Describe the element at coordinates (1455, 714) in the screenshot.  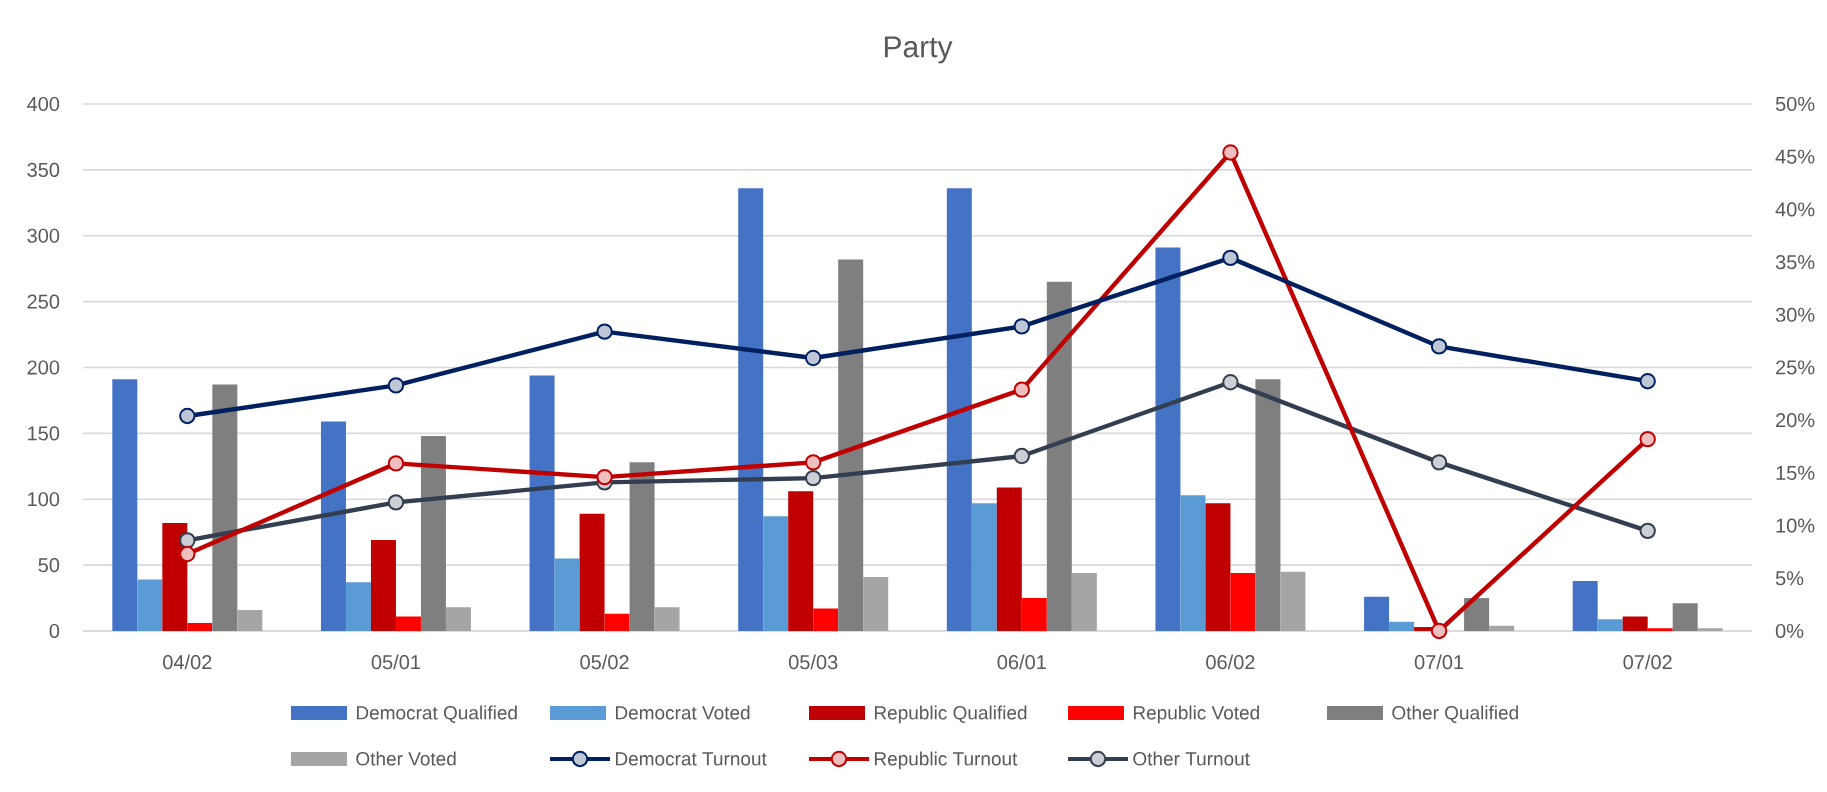
I see `legend-label: Other Qualified` at that location.